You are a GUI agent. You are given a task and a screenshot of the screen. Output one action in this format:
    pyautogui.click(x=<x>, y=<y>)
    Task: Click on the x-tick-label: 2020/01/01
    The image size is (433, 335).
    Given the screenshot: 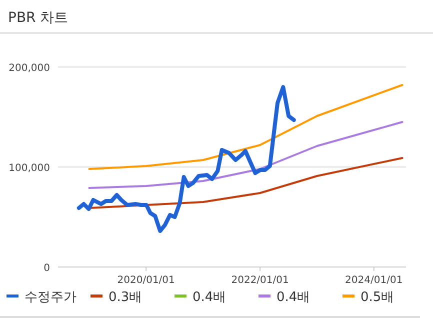 What is the action you would take?
    pyautogui.click(x=146, y=280)
    